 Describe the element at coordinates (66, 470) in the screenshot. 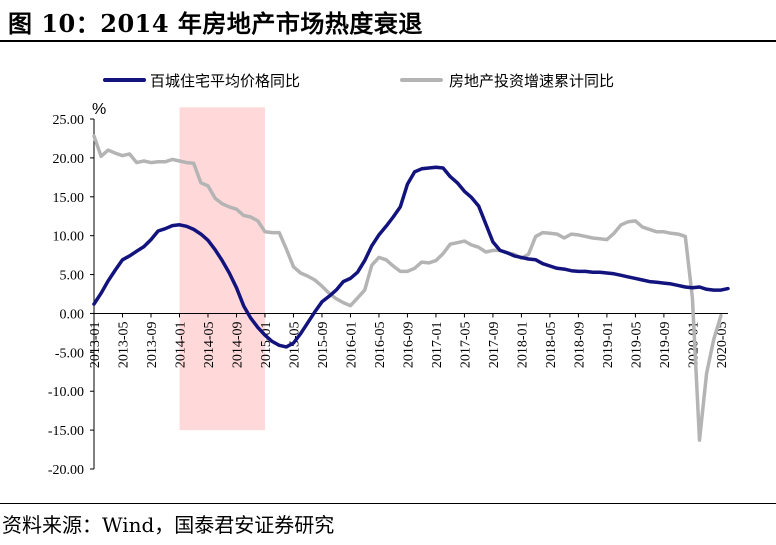

I see `y-tick-label: -20.00` at that location.